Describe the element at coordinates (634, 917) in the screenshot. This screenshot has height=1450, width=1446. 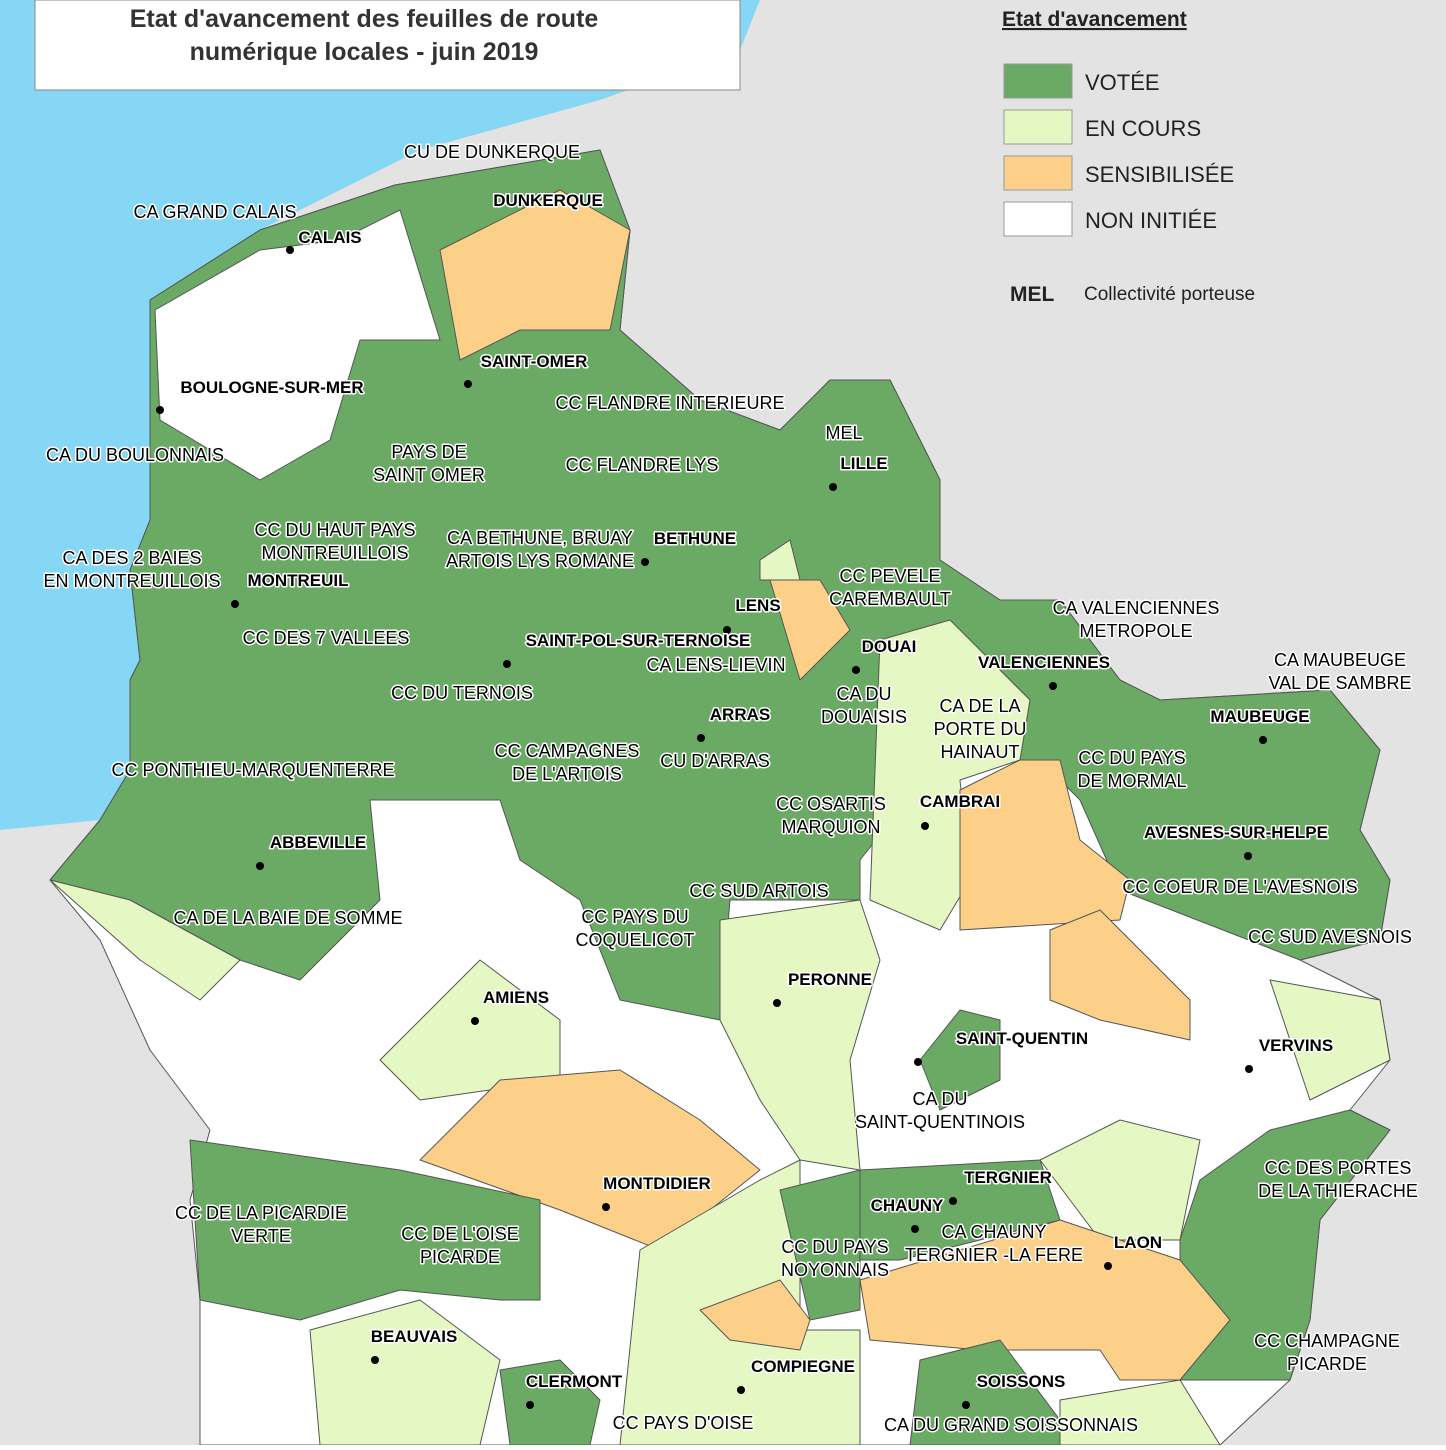
I see `region-label: CC PAYS DU` at that location.